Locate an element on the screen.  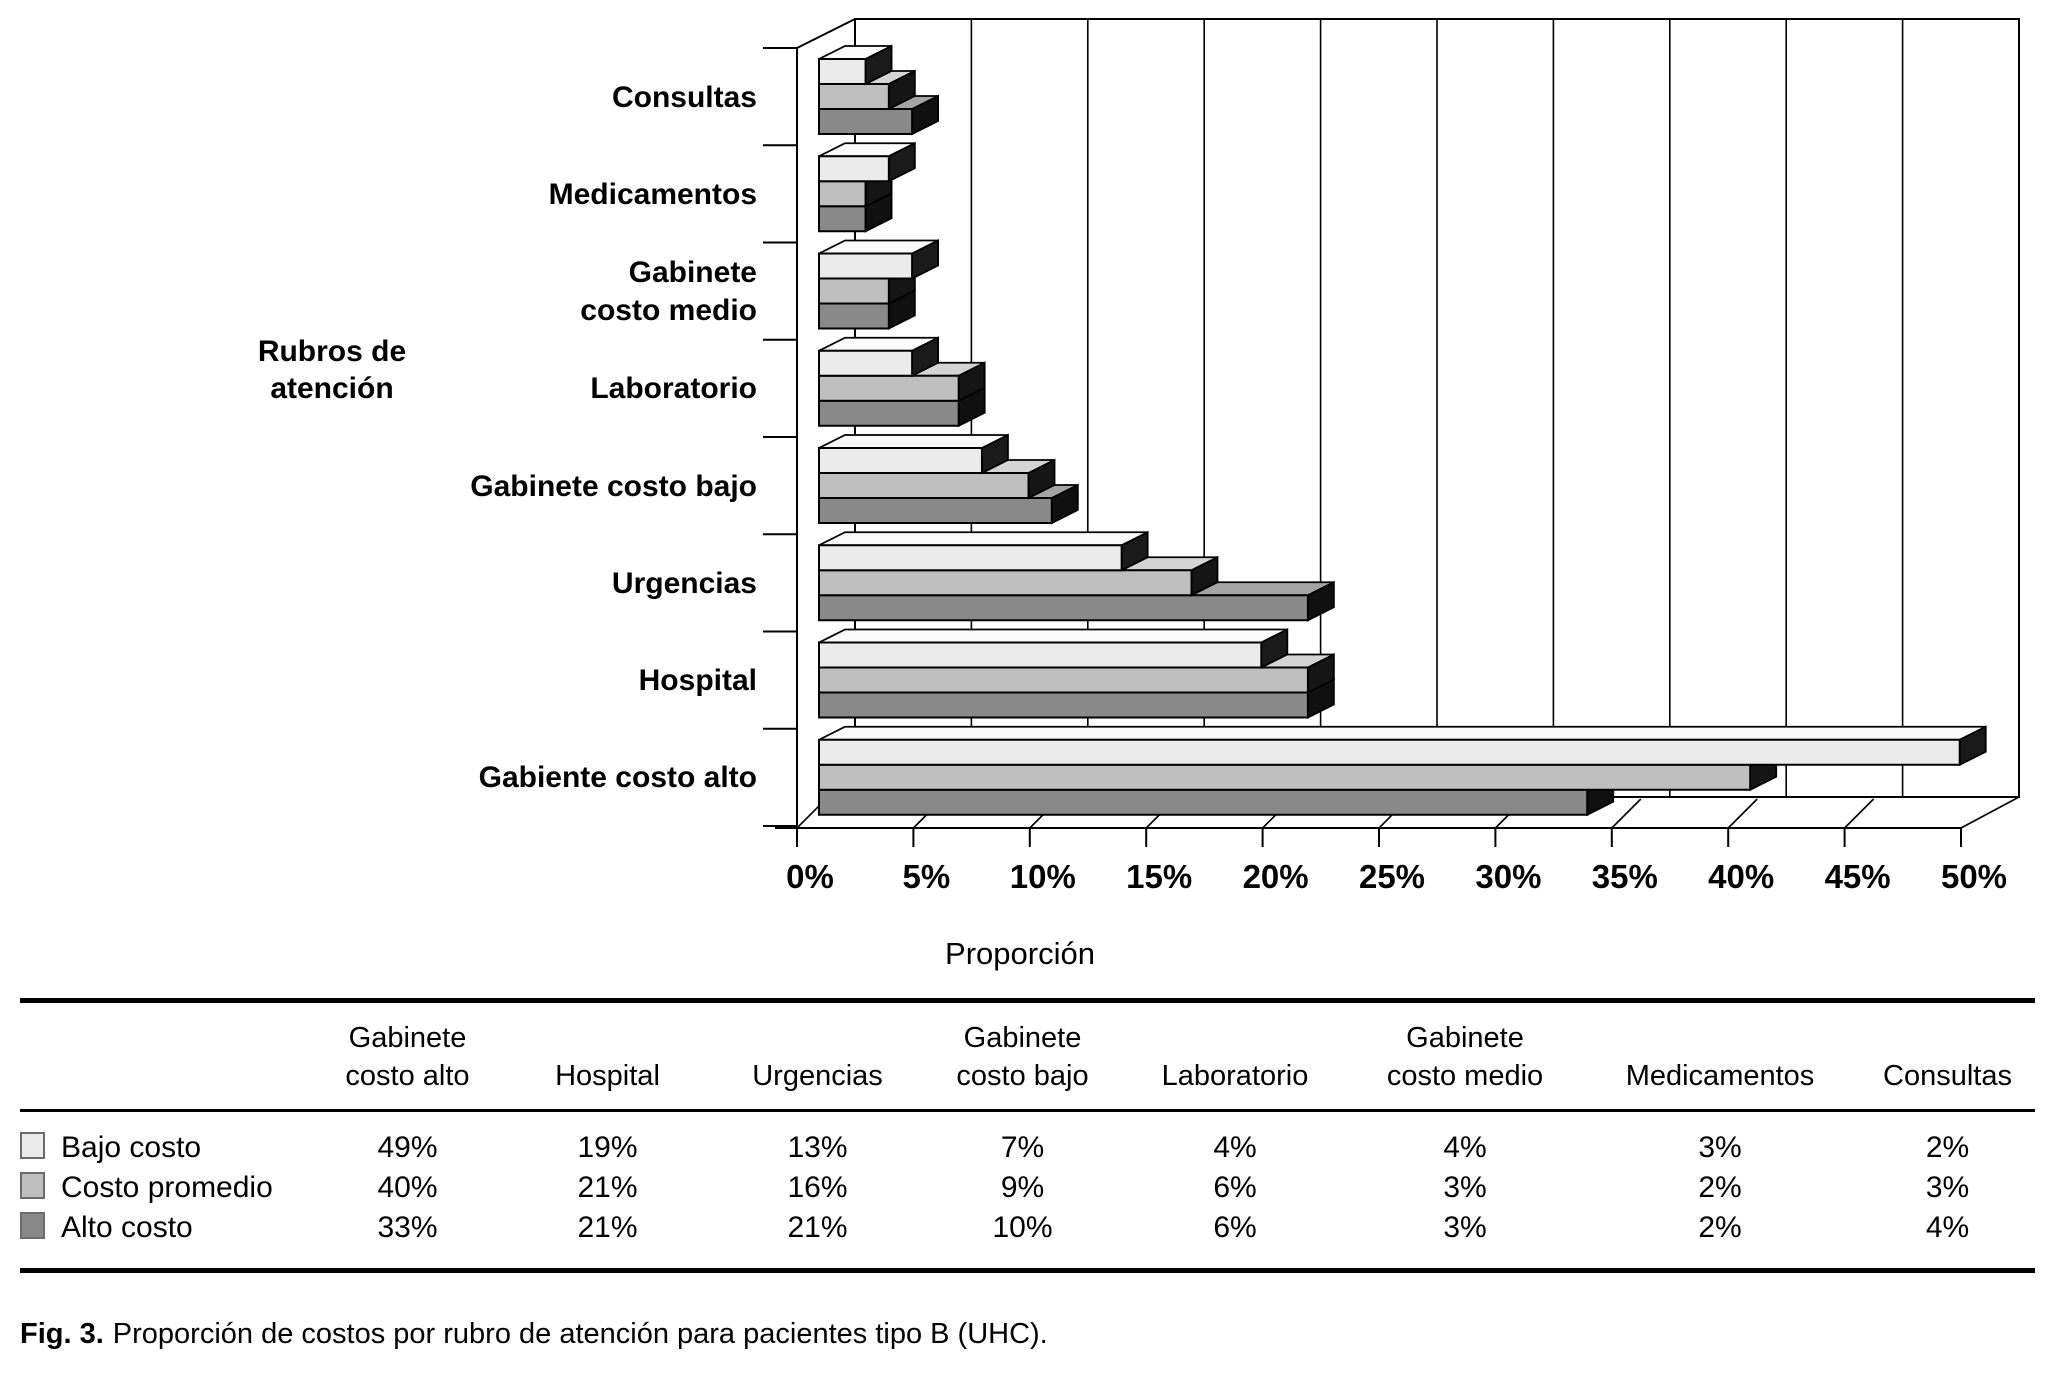
table-column-header: Gabinete costo alto is located at coordinates (407, 1056).